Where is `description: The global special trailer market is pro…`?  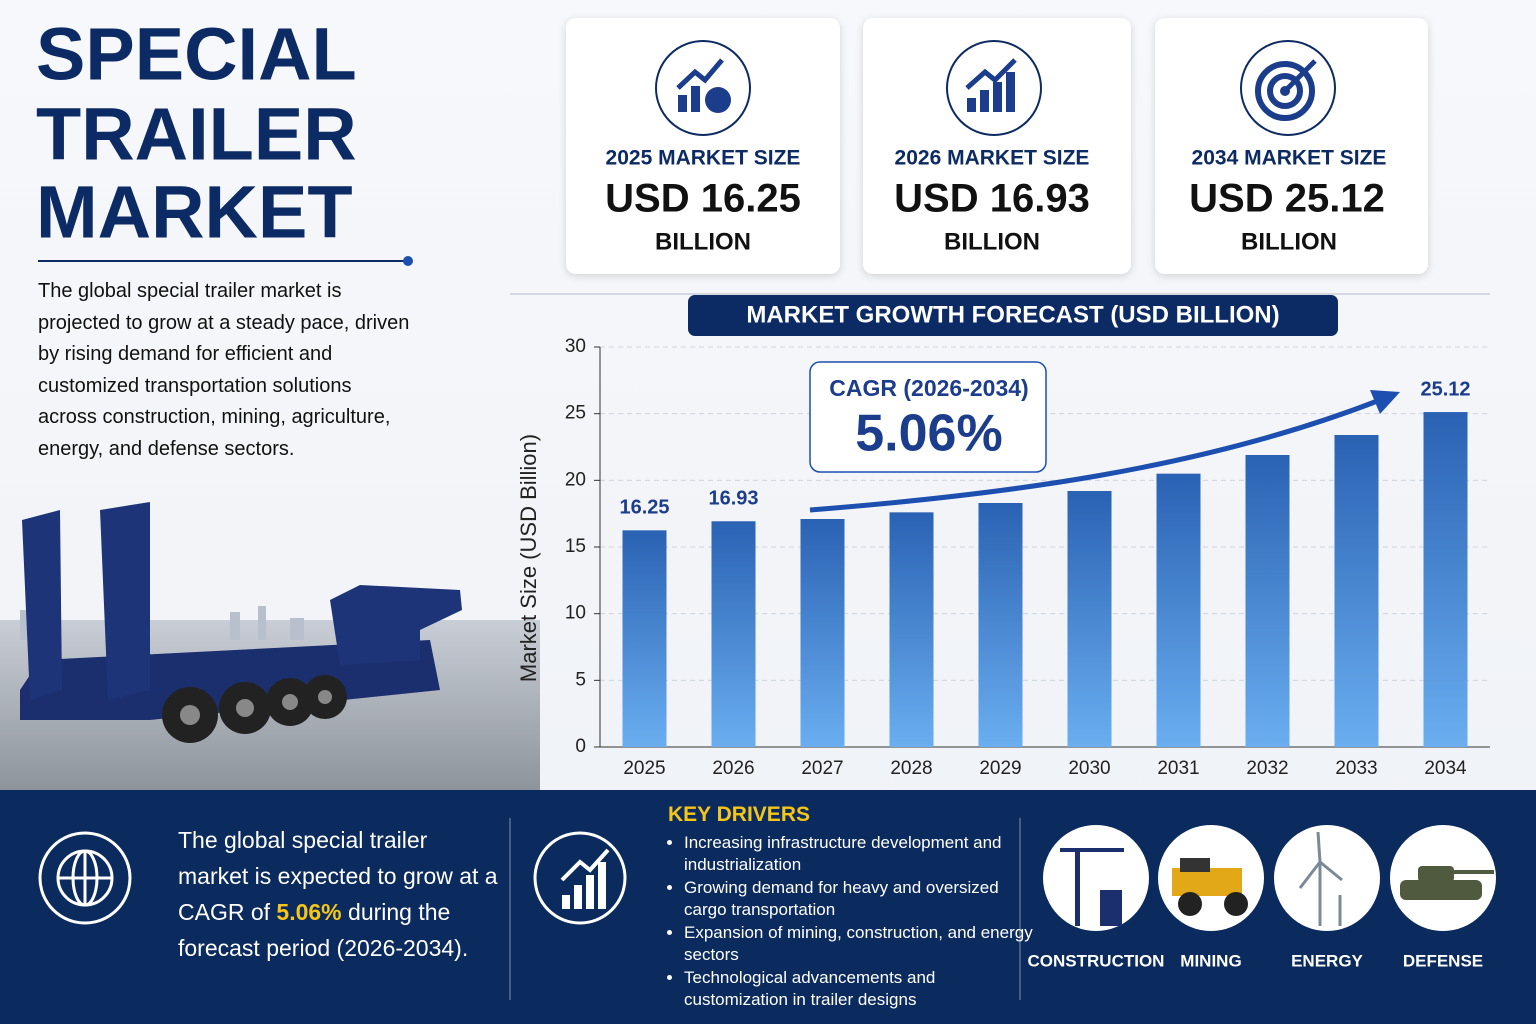
description: The global special trailer market is pro… is located at coordinates (224, 370).